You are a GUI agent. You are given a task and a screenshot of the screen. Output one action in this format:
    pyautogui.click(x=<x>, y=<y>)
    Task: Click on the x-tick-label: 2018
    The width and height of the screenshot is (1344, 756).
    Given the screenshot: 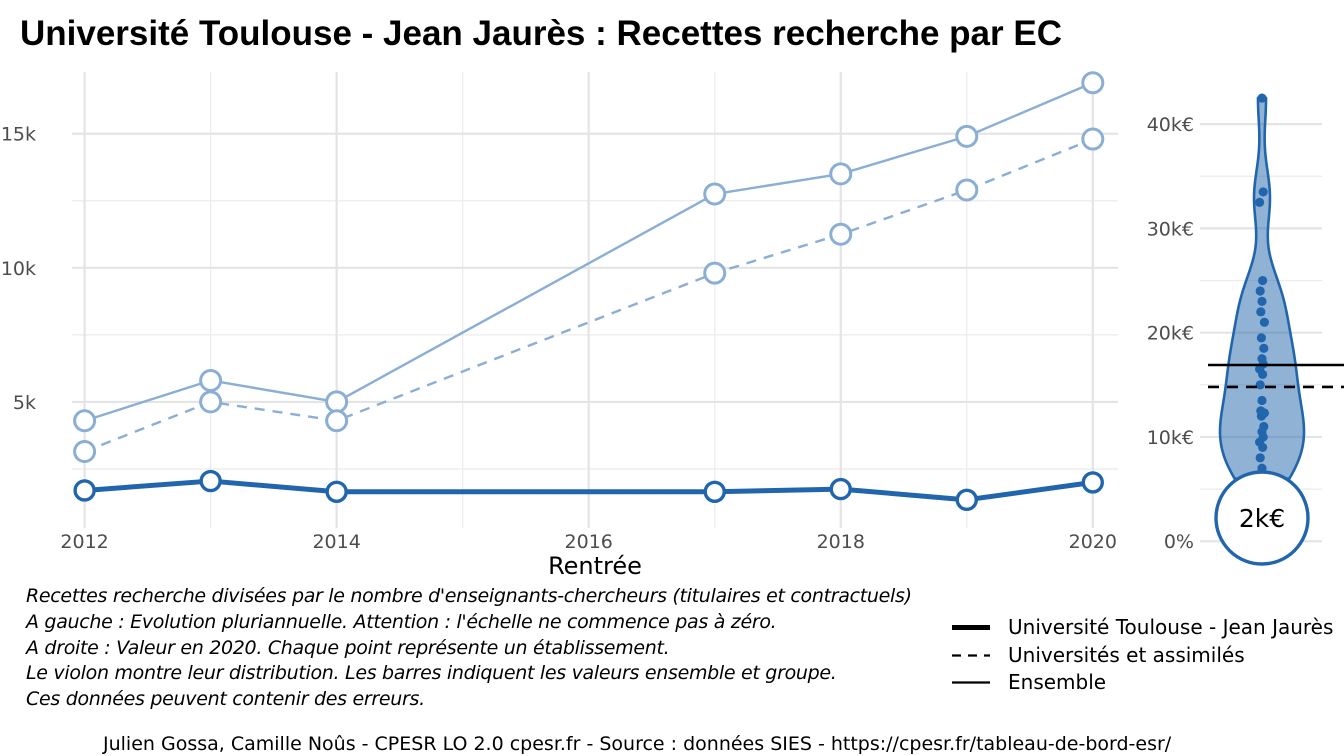 What is the action you would take?
    pyautogui.click(x=841, y=542)
    